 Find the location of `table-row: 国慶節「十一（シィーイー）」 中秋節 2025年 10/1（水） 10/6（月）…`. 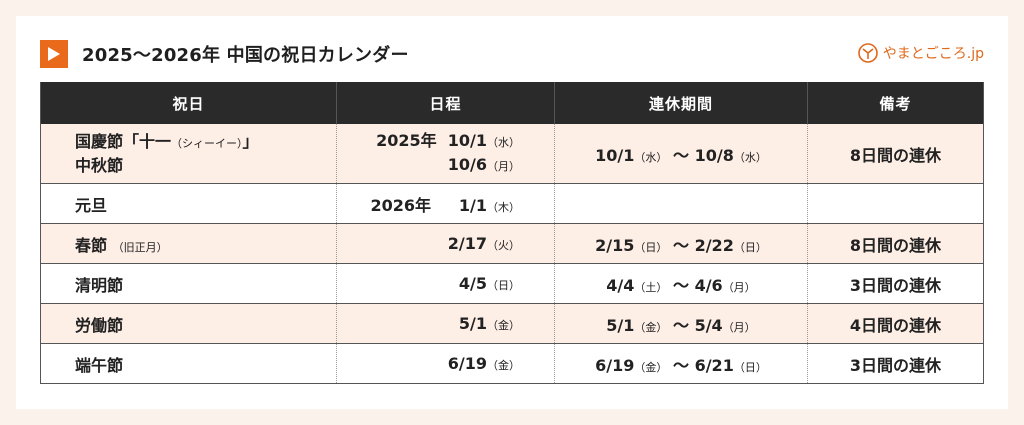

table-row: 国慶節「十一（シィーイー）」 中秋節 2025年 10/1（水） 10/6（月）… is located at coordinates (512, 154).